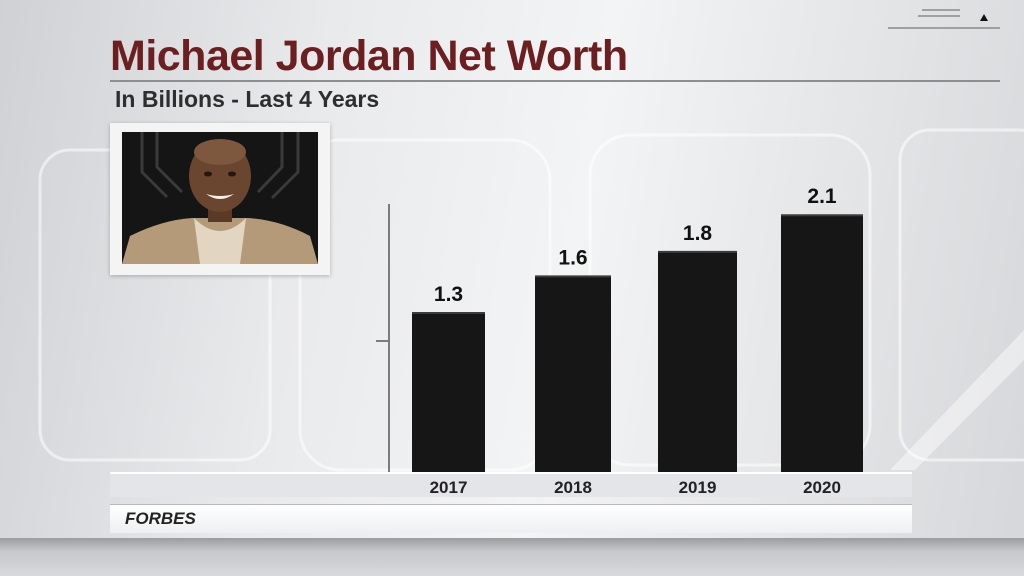  Describe the element at coordinates (449, 487) in the screenshot. I see `x-tick-label: 2017` at that location.